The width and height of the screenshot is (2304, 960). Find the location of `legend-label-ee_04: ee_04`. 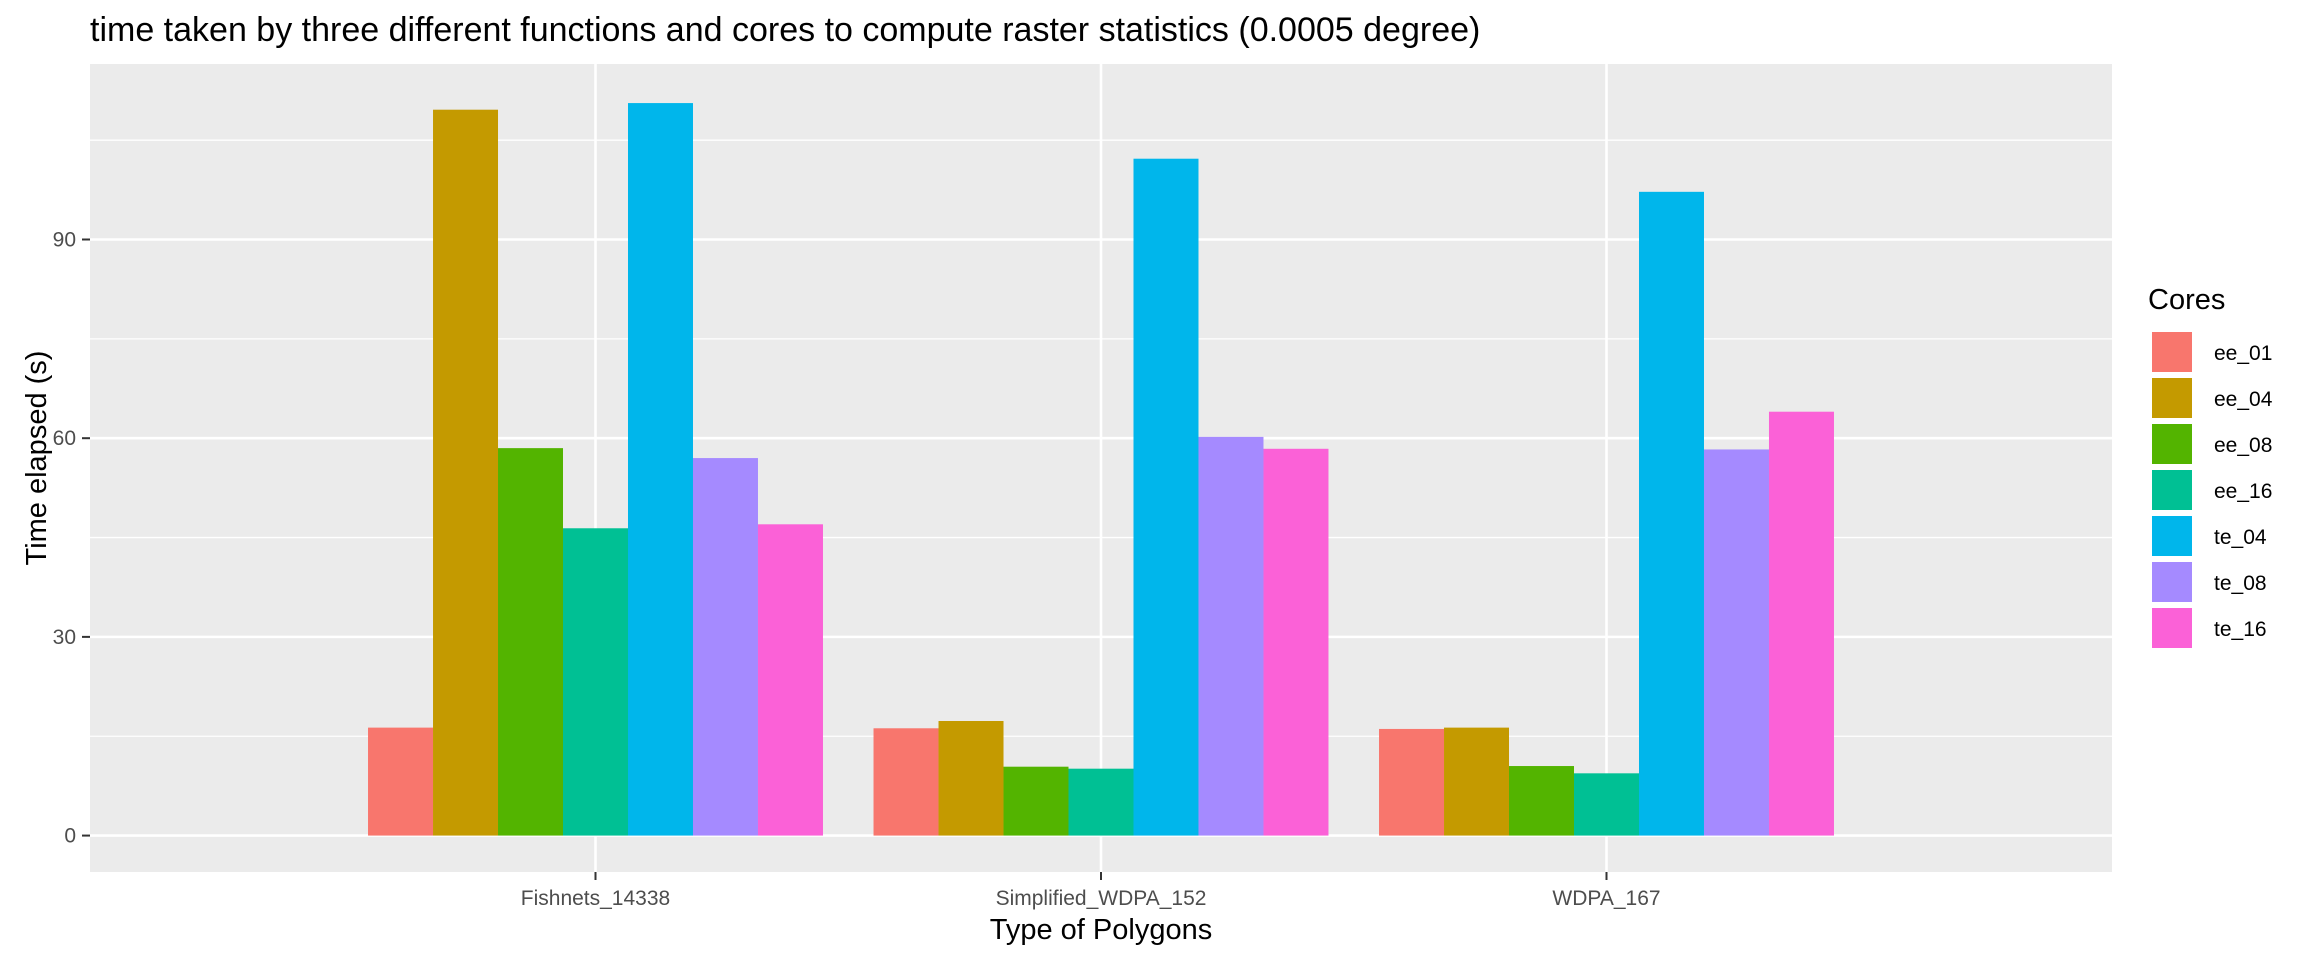

legend-label-ee_04: ee_04 is located at coordinates (2243, 399).